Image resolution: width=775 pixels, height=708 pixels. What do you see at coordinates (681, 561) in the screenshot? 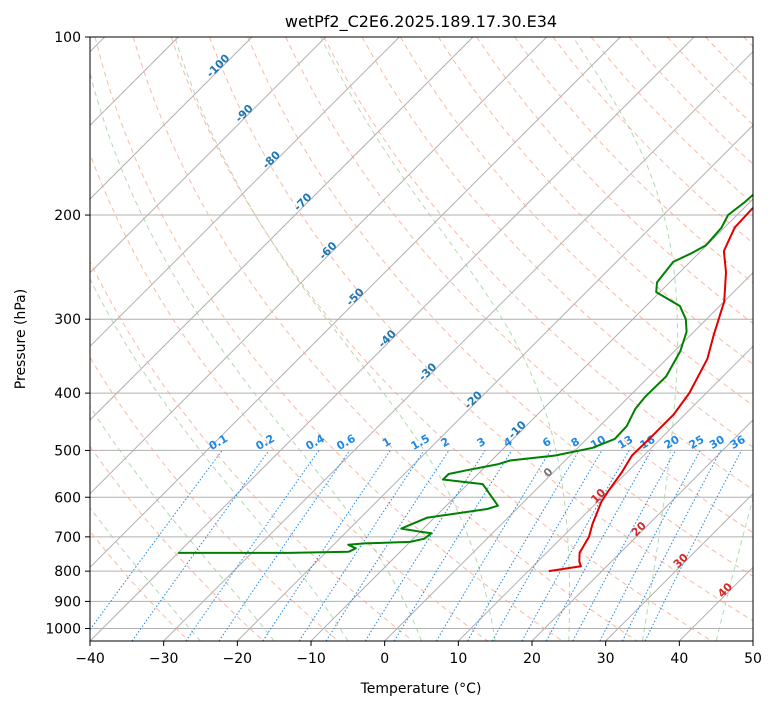
I see `isotherm-label: 30` at bounding box center [681, 561].